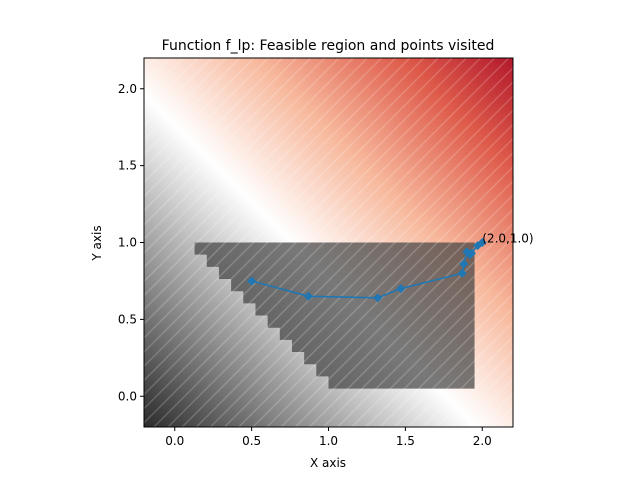 This screenshot has width=640, height=480. Describe the element at coordinates (367, 270) in the screenshot. I see `series-layer` at that location.